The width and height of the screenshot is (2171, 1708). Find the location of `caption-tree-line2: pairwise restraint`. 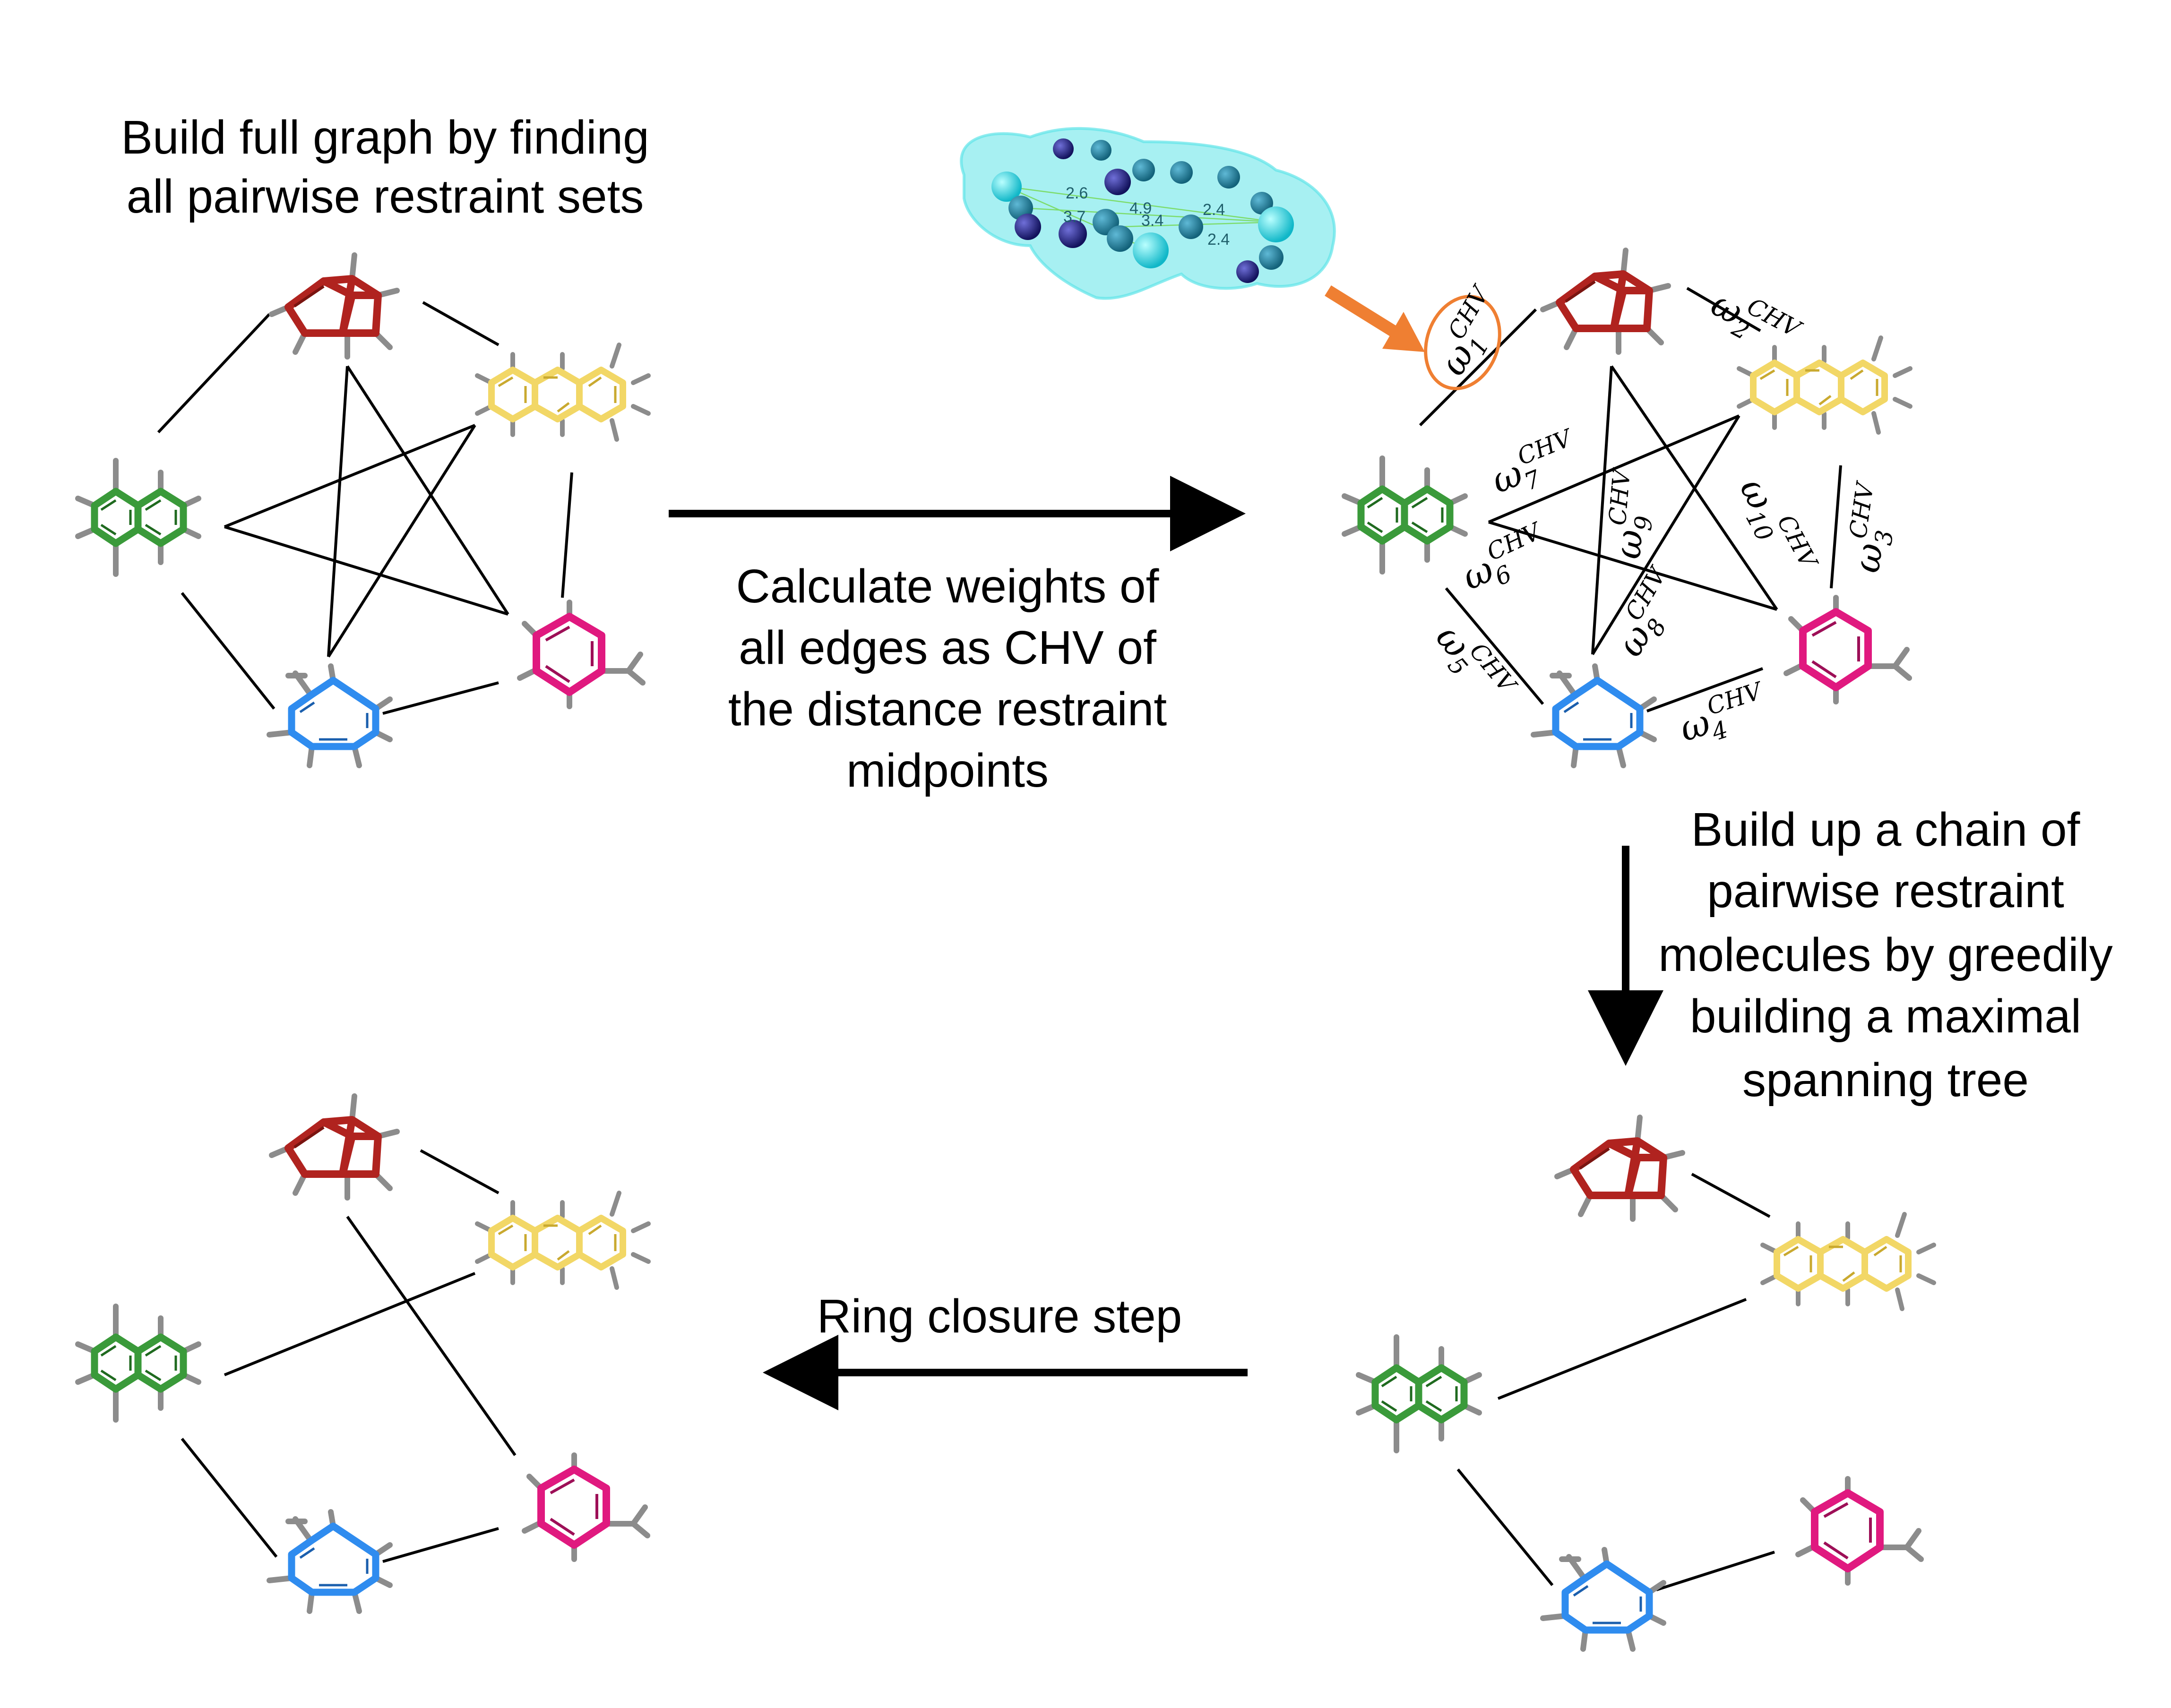

caption-tree-line2: pairwise restraint is located at coordinates (1885, 891).